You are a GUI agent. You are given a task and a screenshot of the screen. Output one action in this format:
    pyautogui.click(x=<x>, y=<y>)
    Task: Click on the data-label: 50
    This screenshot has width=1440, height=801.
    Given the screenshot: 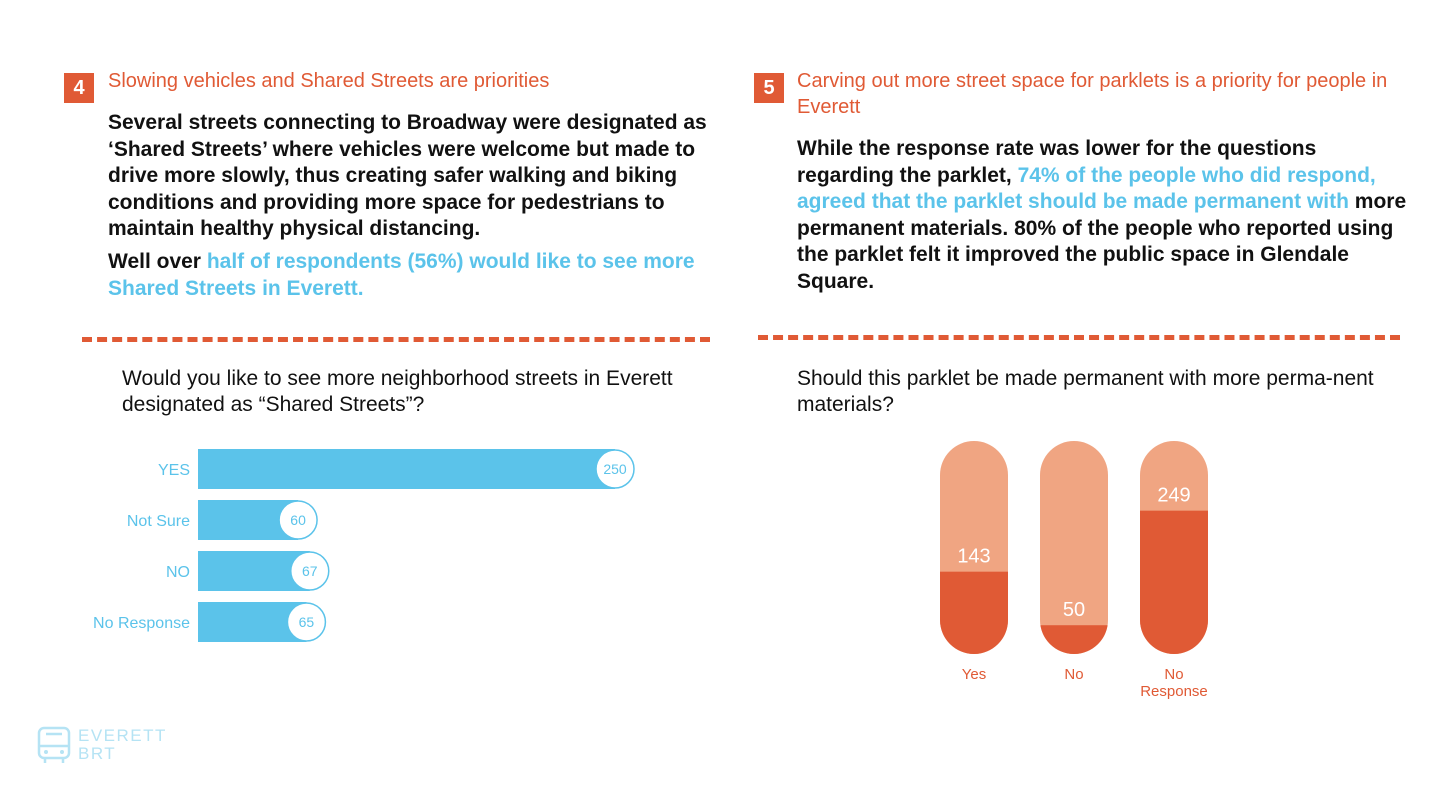 What is the action you would take?
    pyautogui.click(x=1074, y=610)
    